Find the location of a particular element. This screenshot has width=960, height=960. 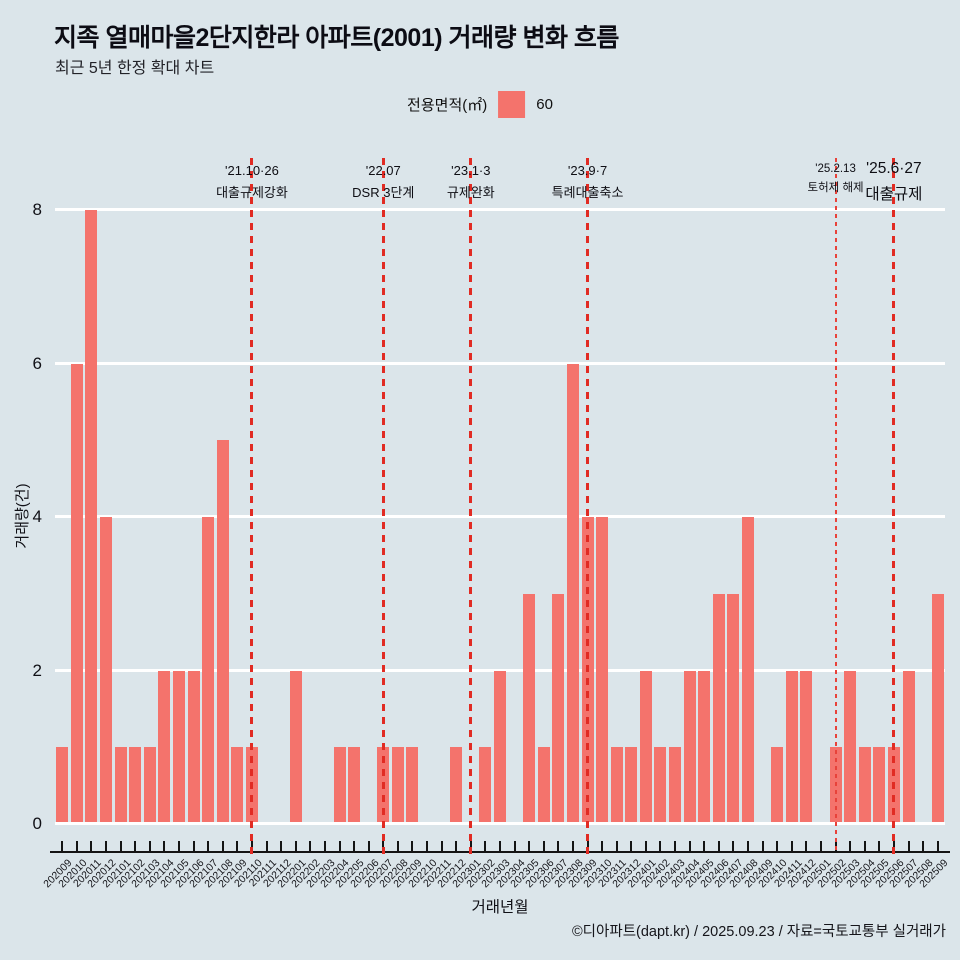

annotation-date: '25.6·27 is located at coordinates (894, 168).